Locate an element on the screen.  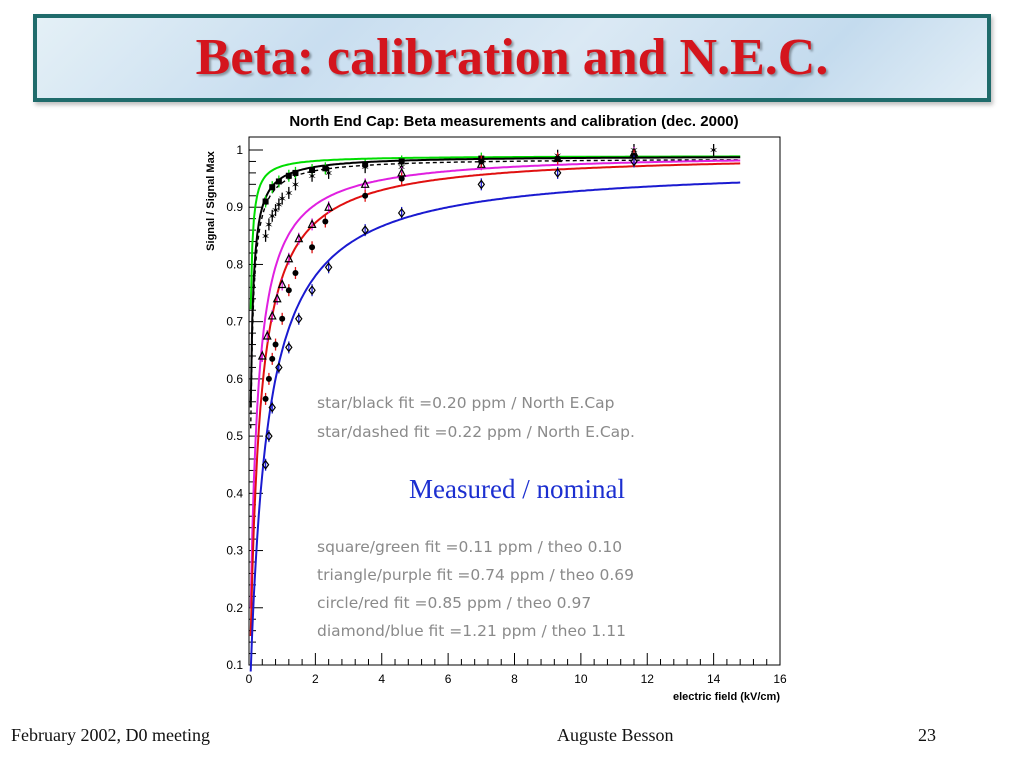
fit-note-square-green: square/green fit =0.11 ppm / theo 0.10 is located at coordinates (469, 547).